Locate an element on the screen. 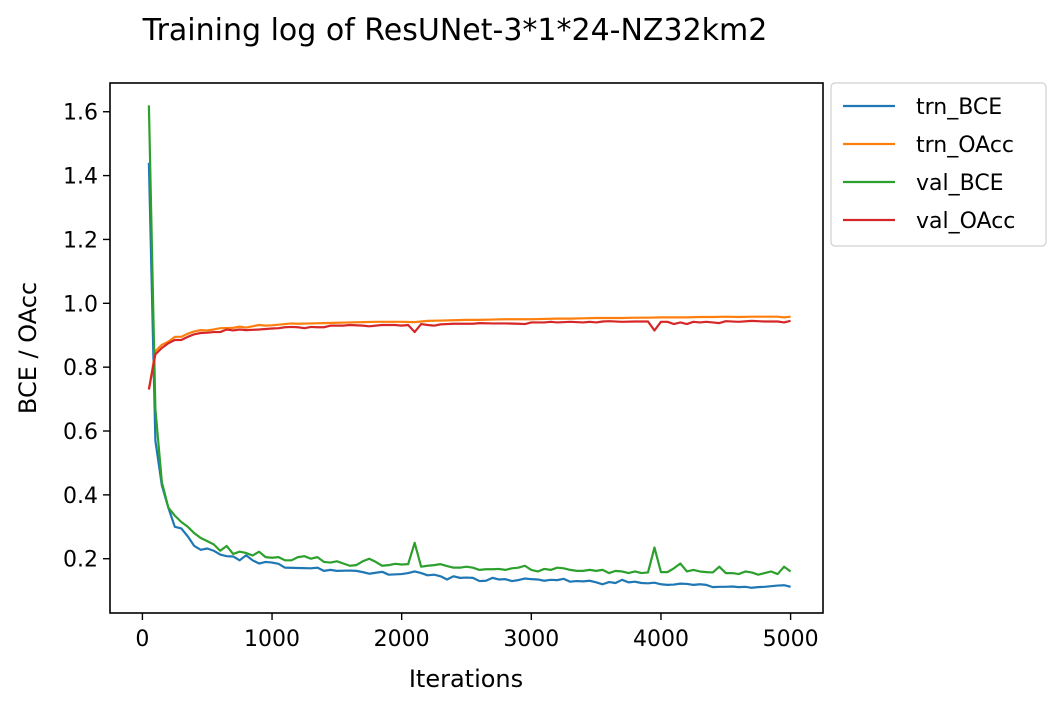  x-tick-label: 1000 is located at coordinates (272, 639).